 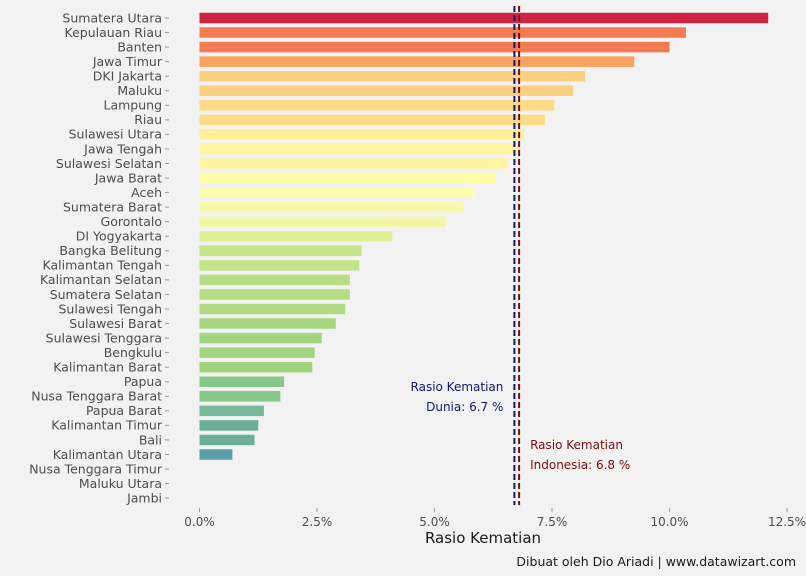 I want to click on category-label: Kepulauan Riau, so click(x=113, y=32).